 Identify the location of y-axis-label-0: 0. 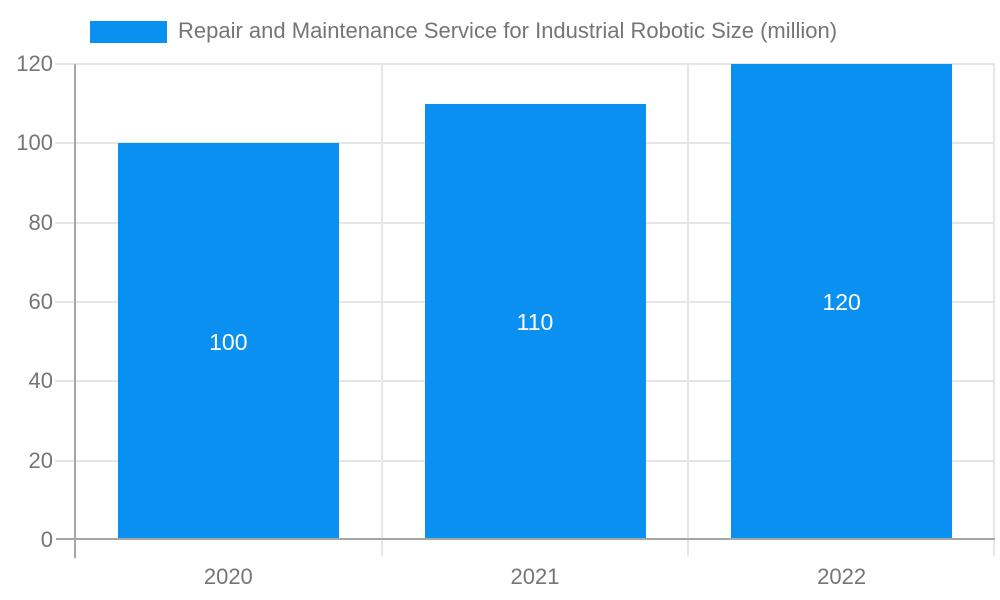
(46, 539).